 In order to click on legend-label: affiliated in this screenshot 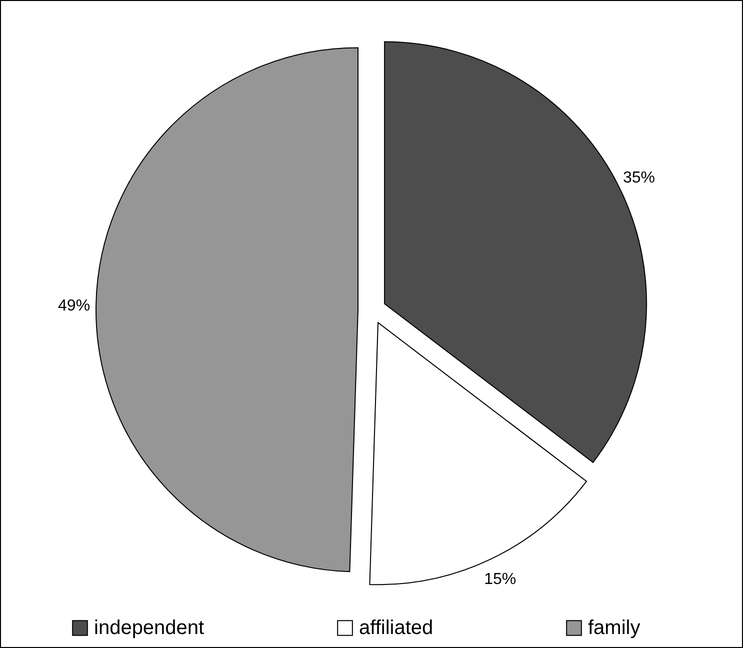, I will do `click(396, 628)`.